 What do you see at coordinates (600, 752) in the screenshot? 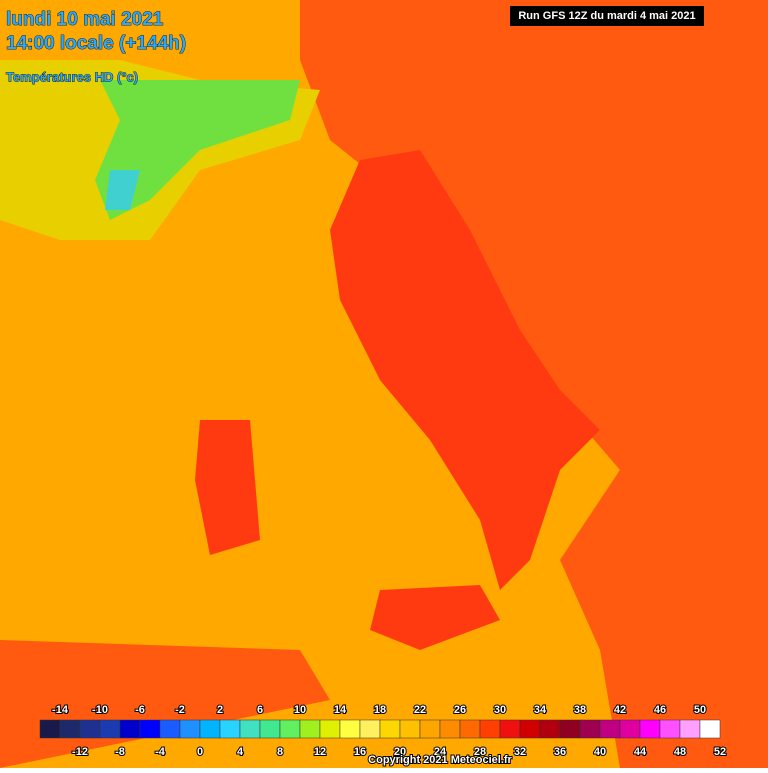
I see `legend-bottom-label: 40` at bounding box center [600, 752].